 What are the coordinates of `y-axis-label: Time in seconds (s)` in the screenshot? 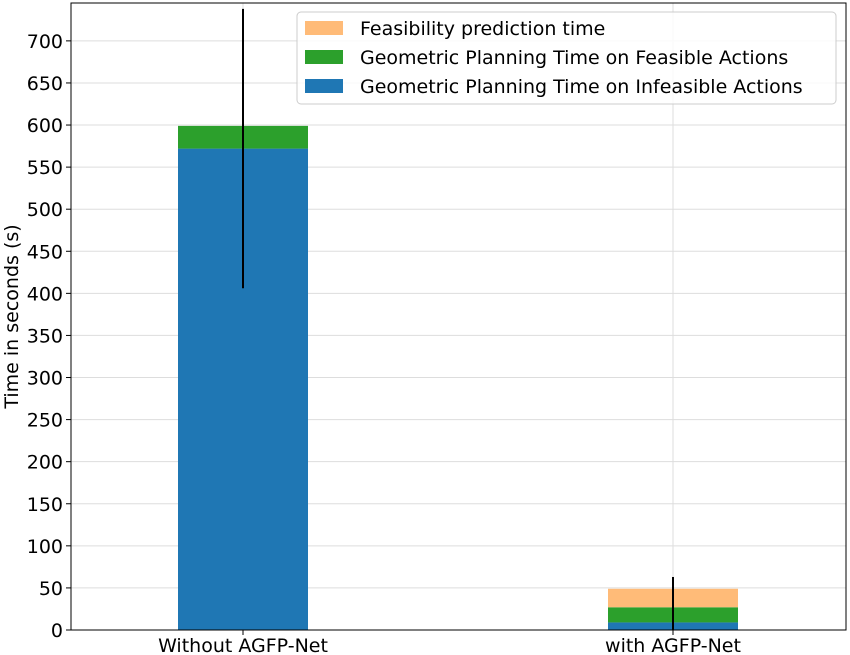 It's located at (12, 316).